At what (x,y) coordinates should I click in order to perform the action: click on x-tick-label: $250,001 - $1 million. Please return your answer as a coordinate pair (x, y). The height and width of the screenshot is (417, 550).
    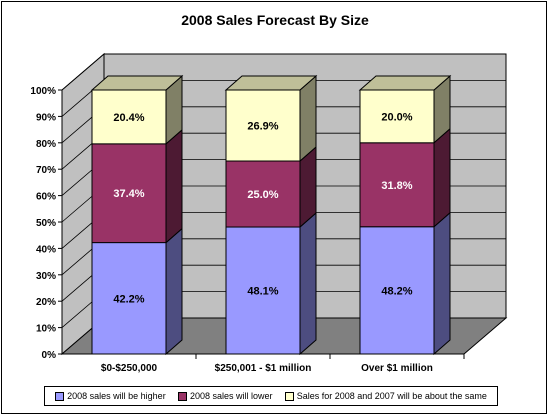
    Looking at the image, I should click on (263, 368).